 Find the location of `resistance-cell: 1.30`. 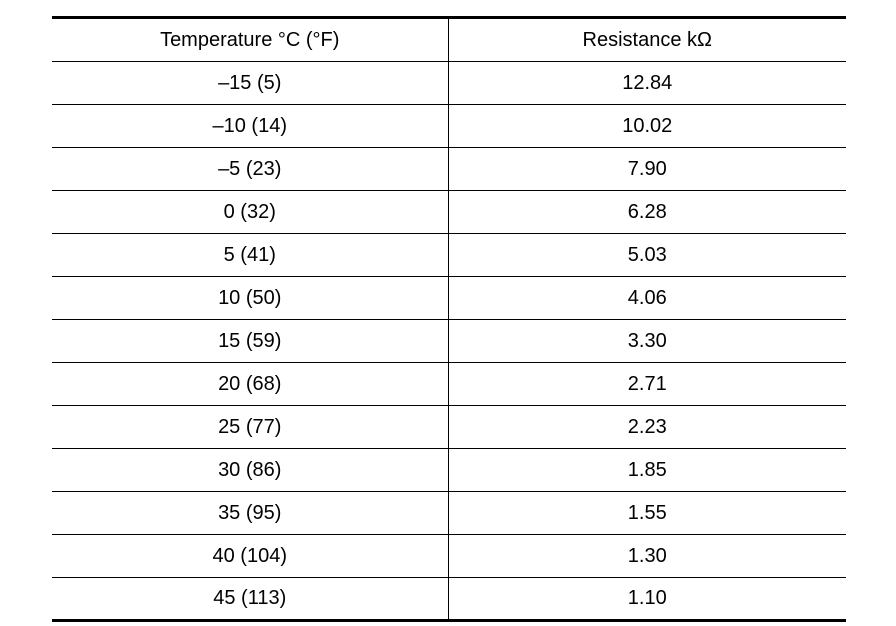

resistance-cell: 1.30 is located at coordinates (647, 556).